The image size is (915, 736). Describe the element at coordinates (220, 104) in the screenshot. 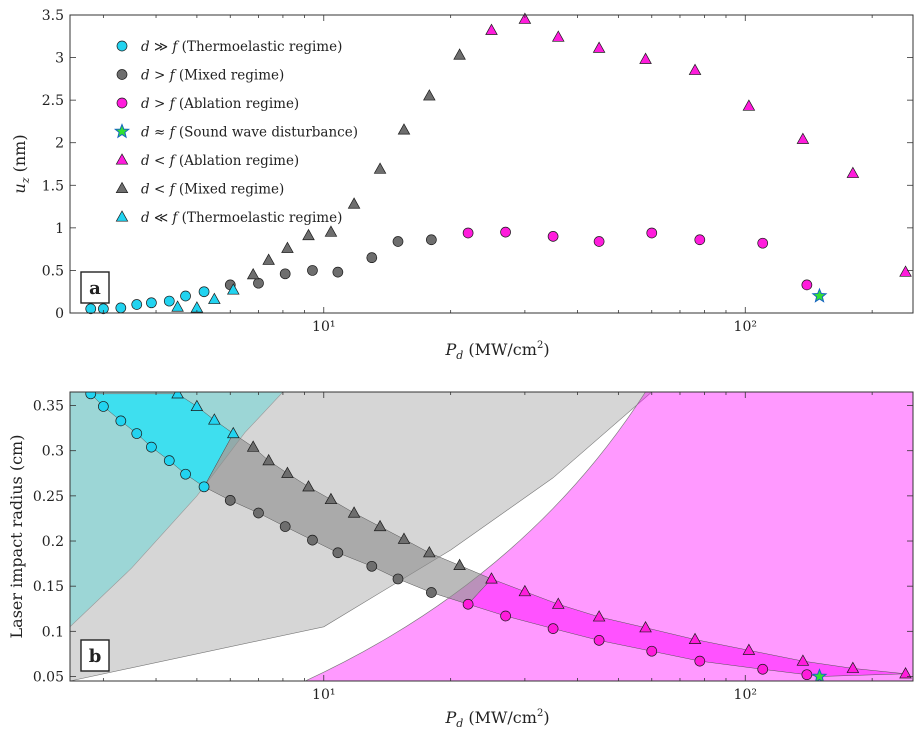

I see `legend-label: d > f (Ablation regime)` at that location.